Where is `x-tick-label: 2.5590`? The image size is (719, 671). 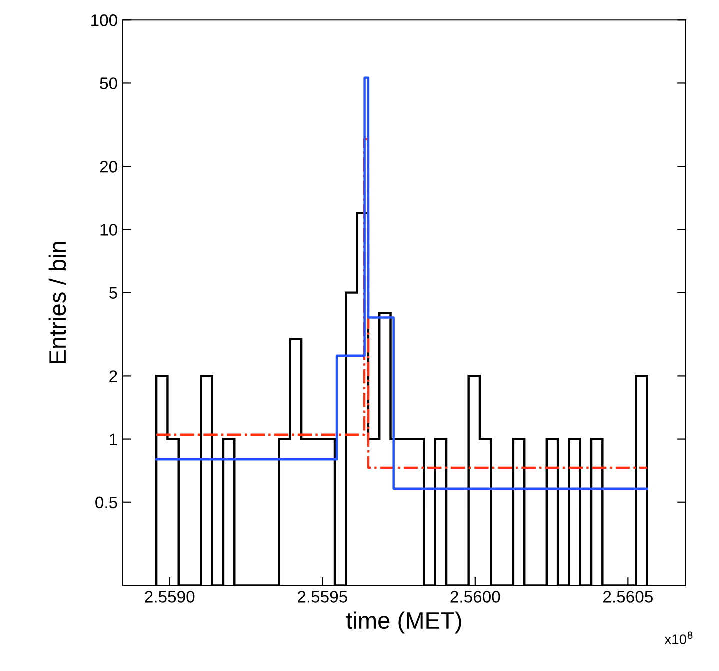
x-tick-label: 2.5590 is located at coordinates (170, 597).